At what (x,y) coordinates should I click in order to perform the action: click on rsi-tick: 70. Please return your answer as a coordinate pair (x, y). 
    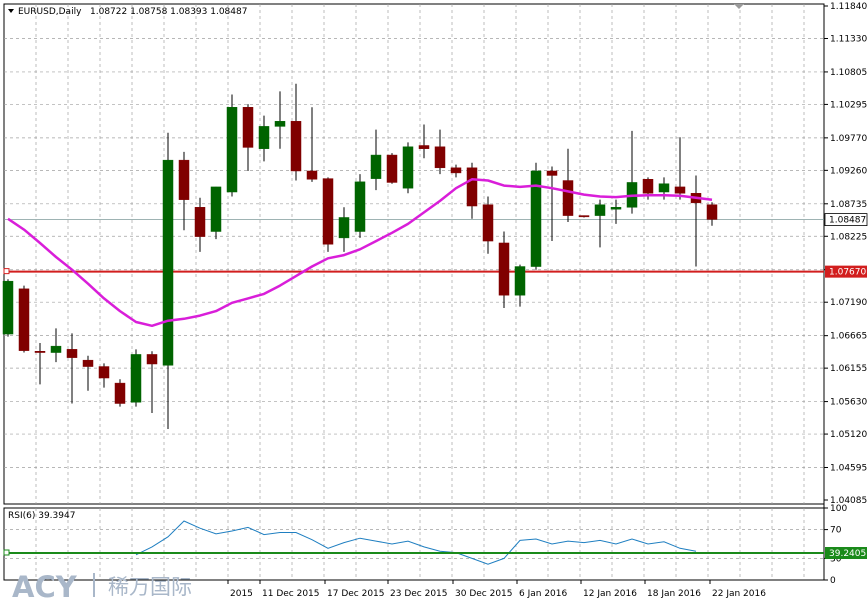
    Looking at the image, I should click on (836, 531).